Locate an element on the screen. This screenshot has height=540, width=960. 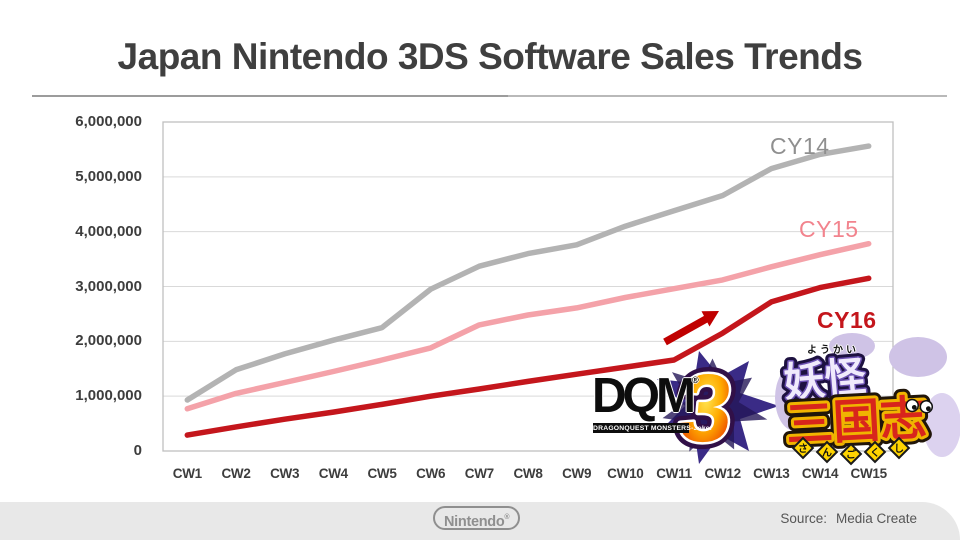
yokai-furigana-top: ようかい is located at coordinates (833, 350).